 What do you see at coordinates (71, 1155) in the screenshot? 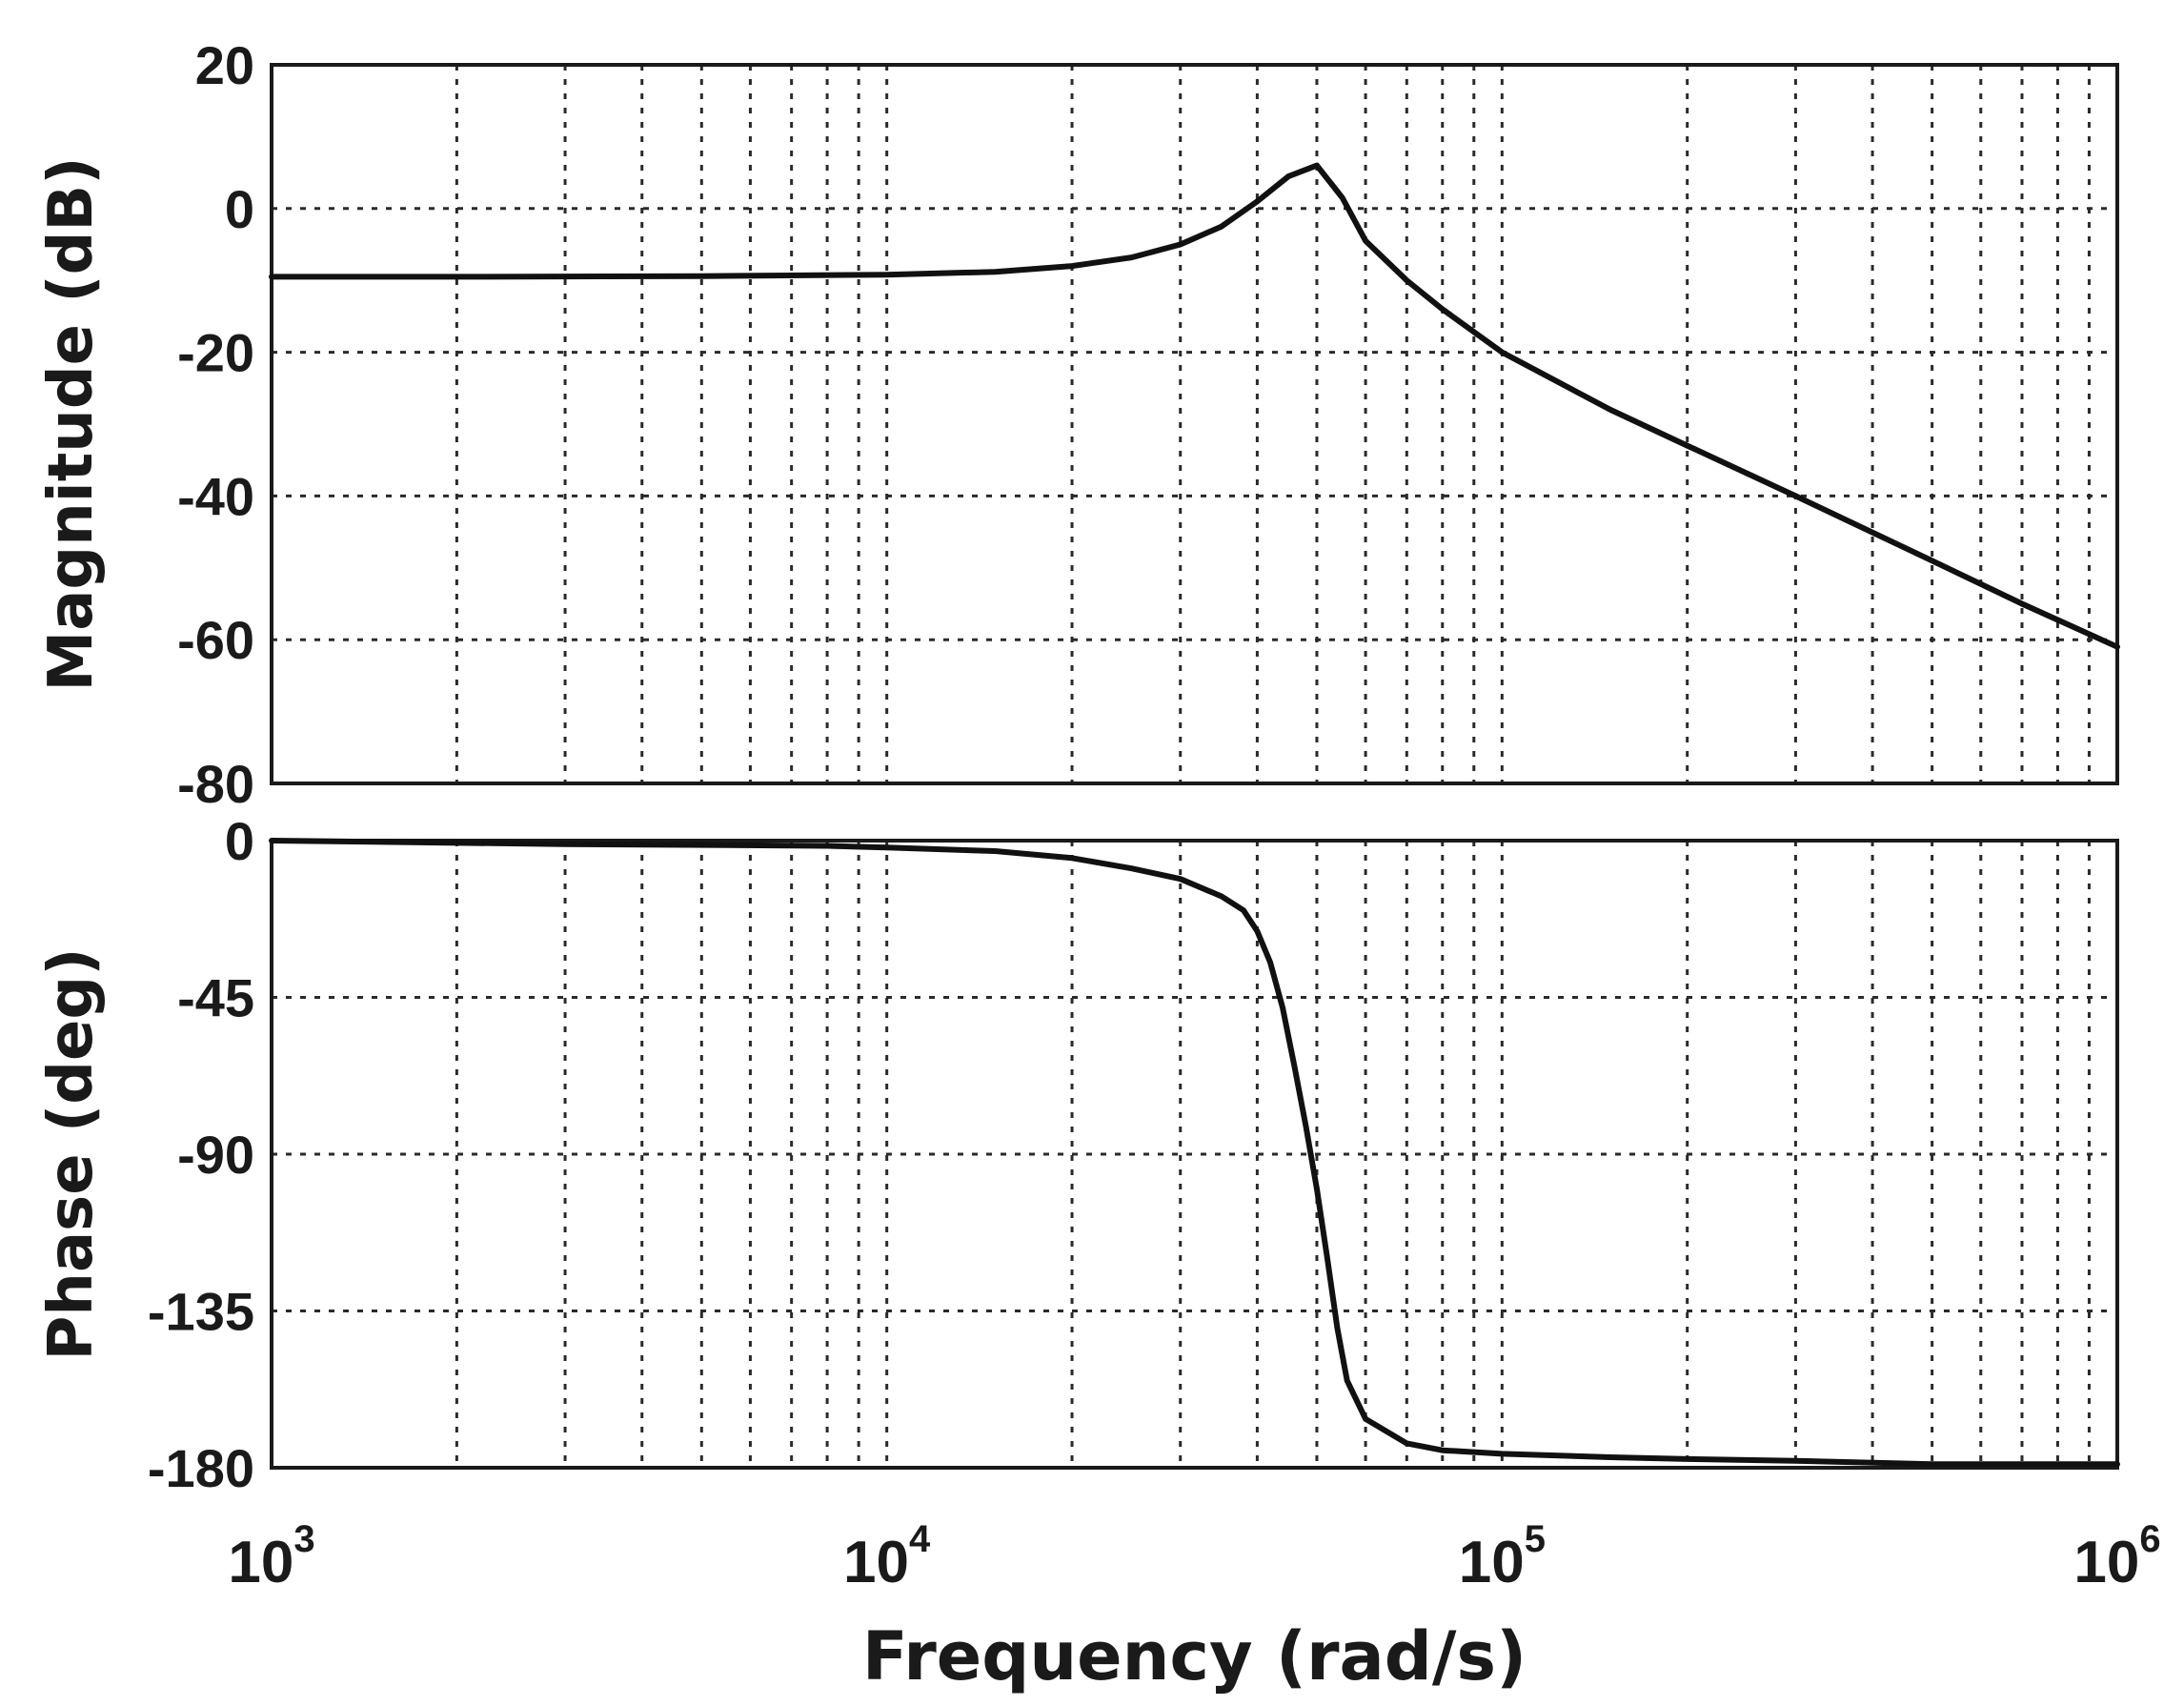
I see `phase-y-axis-label: Phase (deg)` at bounding box center [71, 1155].